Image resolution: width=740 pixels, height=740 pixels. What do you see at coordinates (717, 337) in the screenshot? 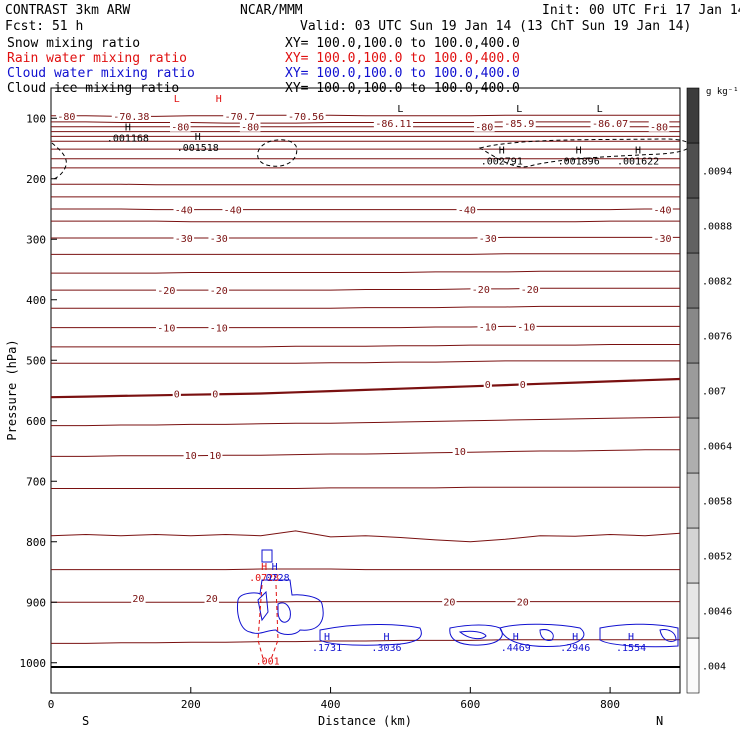
I see `colorbar-tick-label: .0076` at bounding box center [717, 337].